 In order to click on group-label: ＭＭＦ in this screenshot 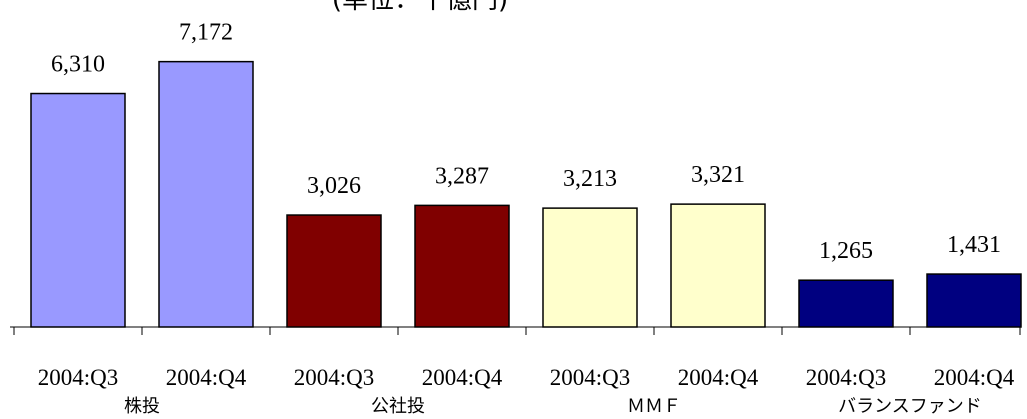, I will do `click(654, 406)`.